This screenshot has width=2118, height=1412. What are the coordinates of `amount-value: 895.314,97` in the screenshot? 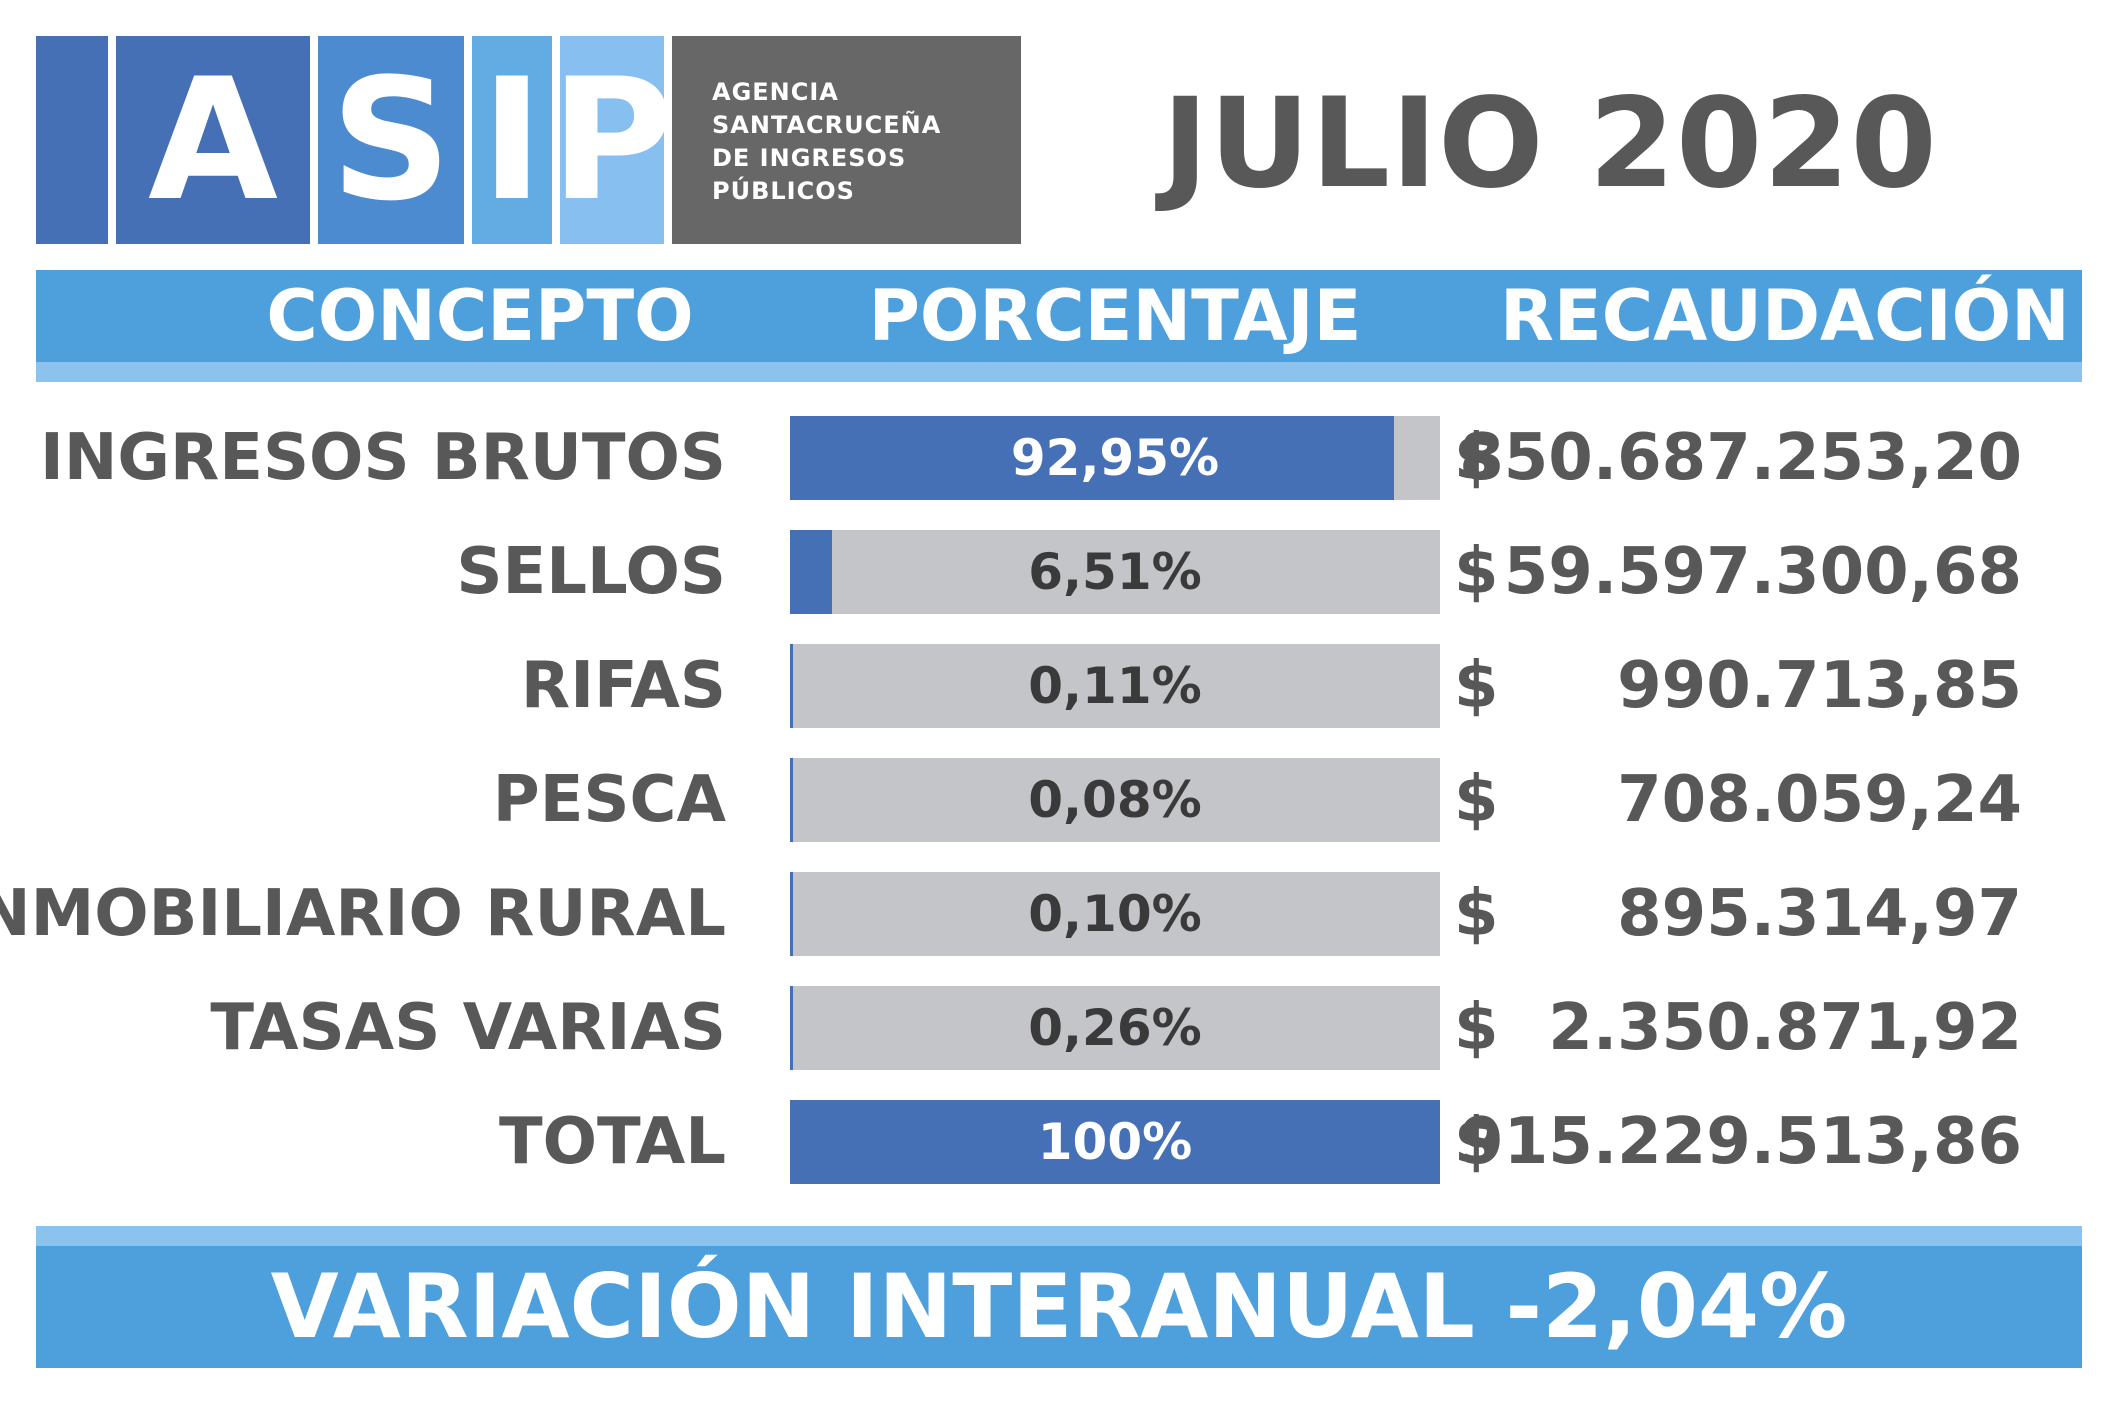 It's located at (1819, 914).